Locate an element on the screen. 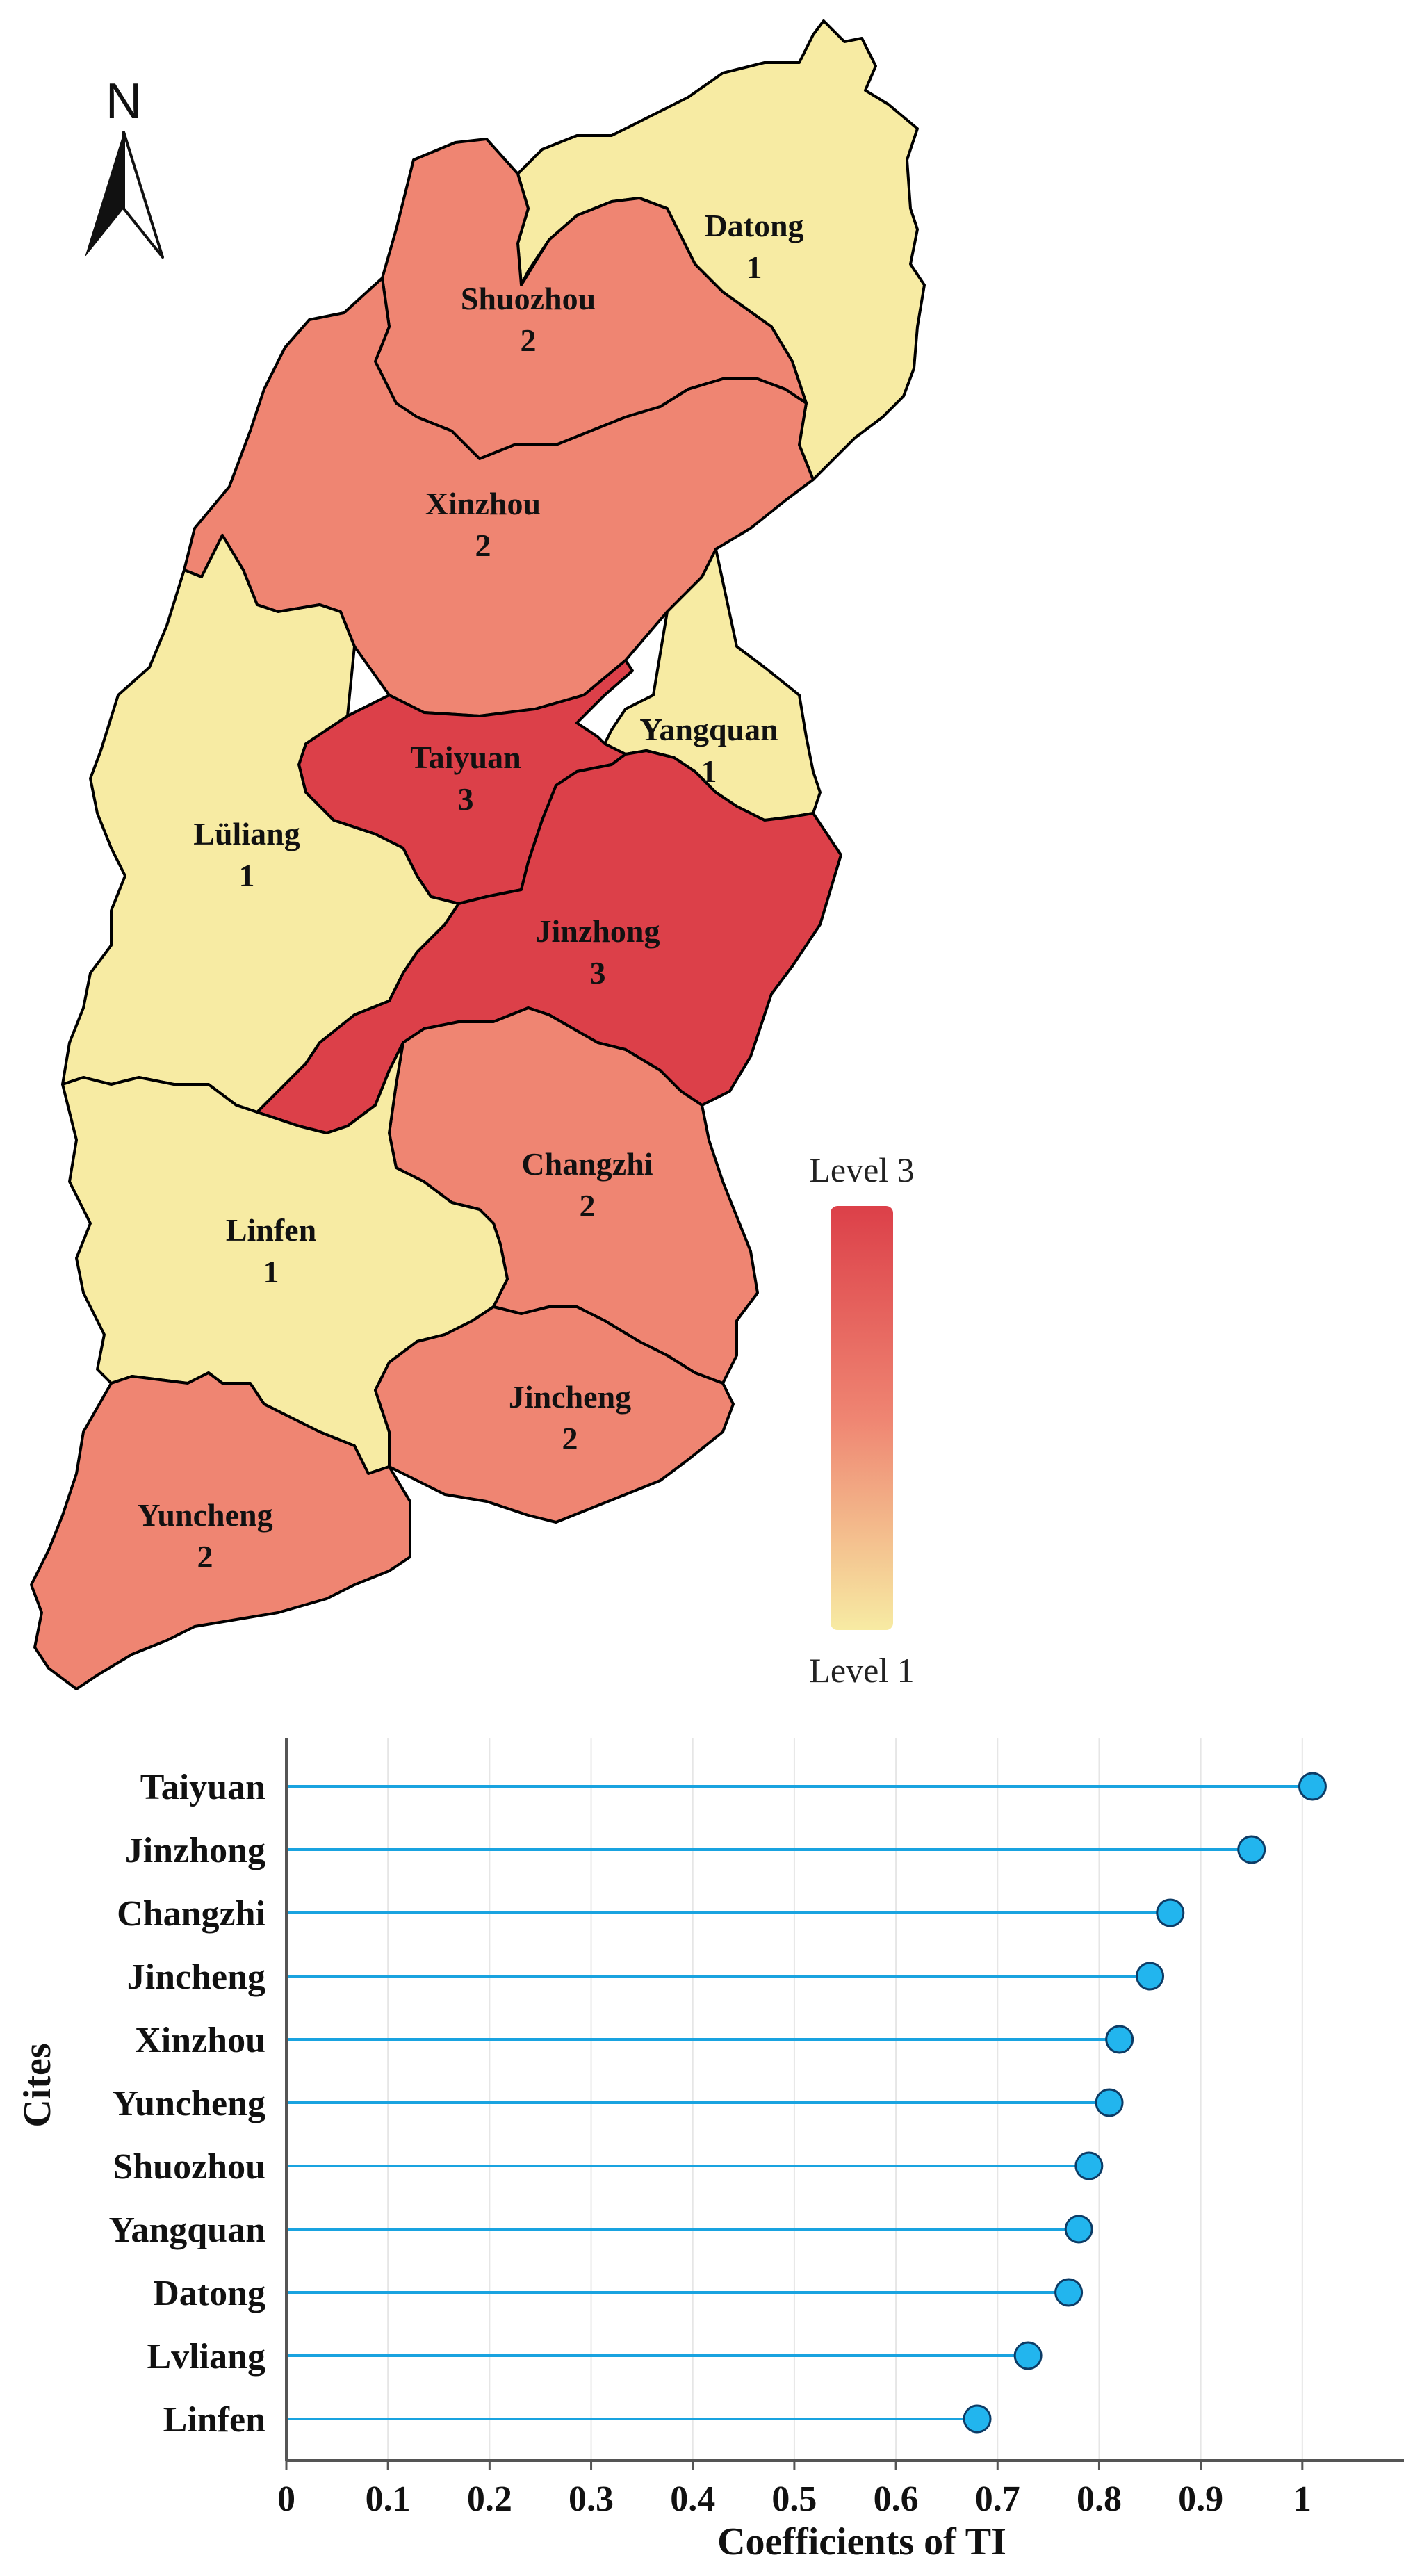  y-tick-label: Yuncheng is located at coordinates (188, 2103).